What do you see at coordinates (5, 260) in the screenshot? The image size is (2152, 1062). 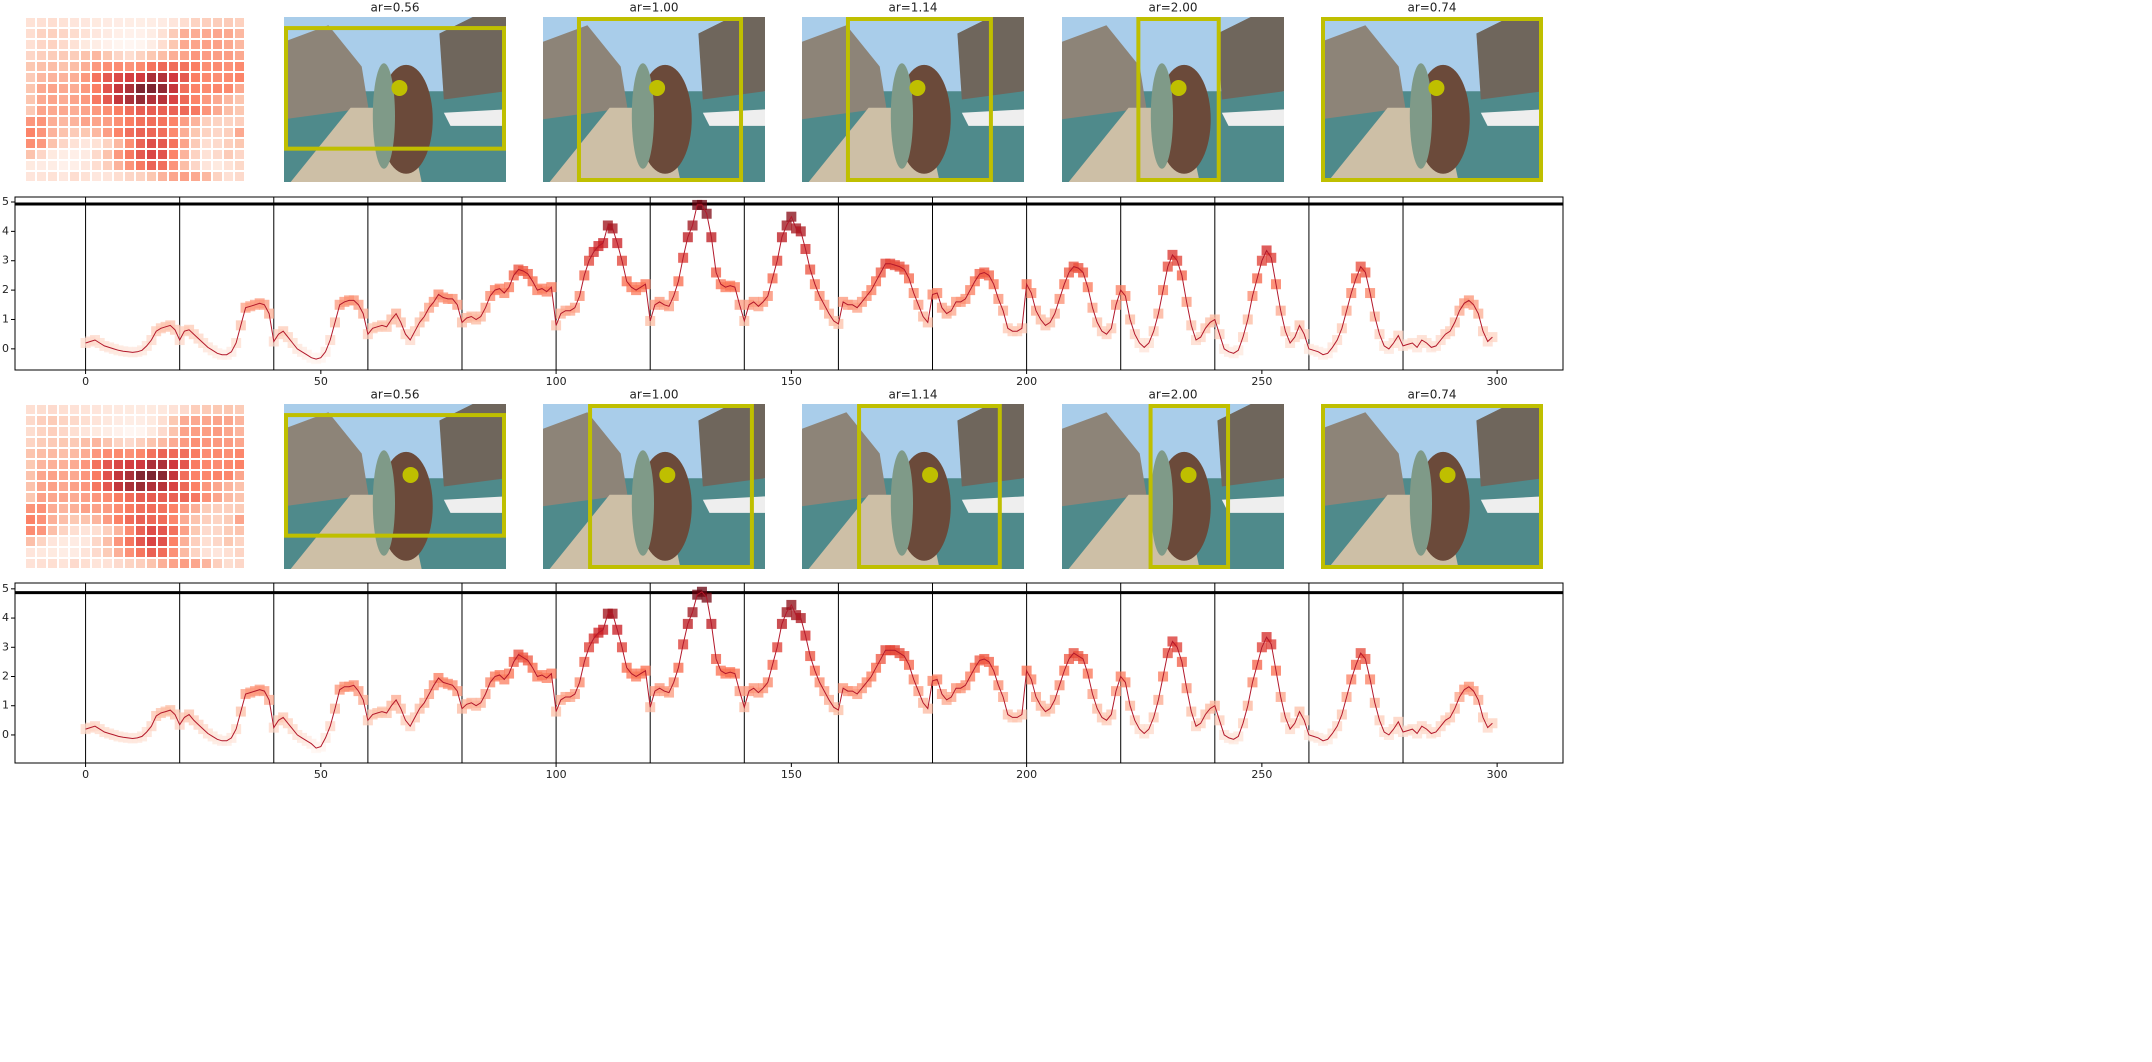 I see `y-tick-label: 3` at bounding box center [5, 260].